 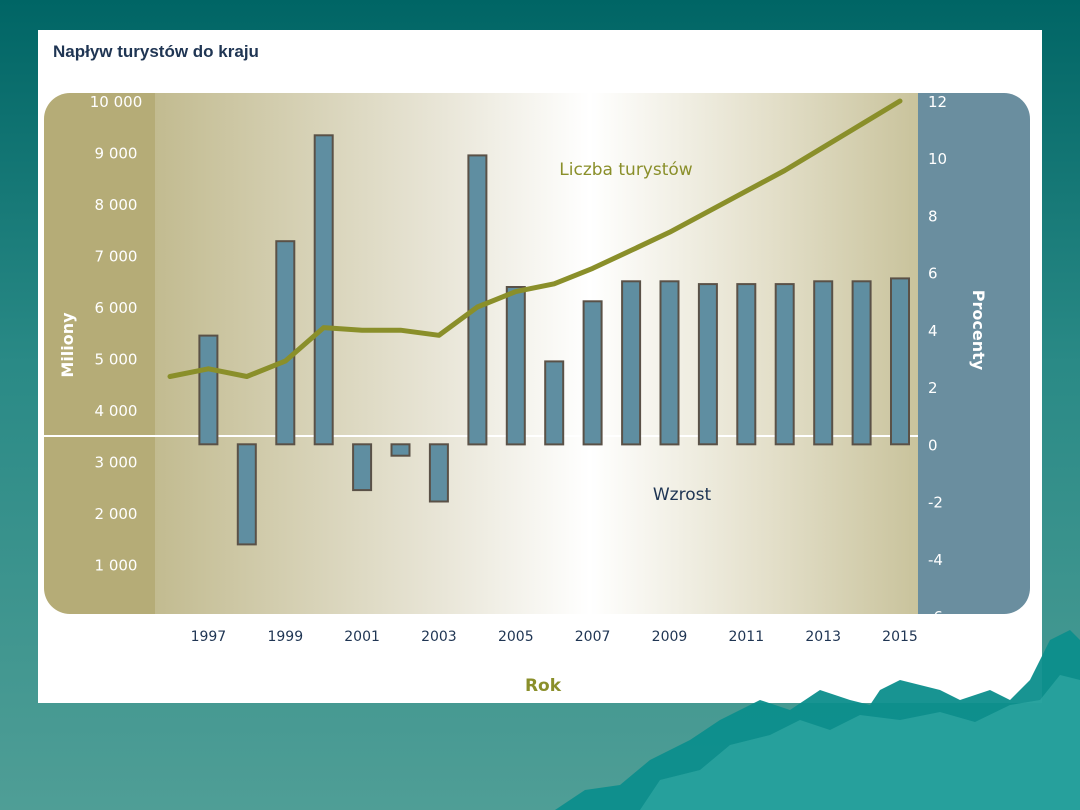 What do you see at coordinates (116, 411) in the screenshot?
I see `left-tick-label: 4 000` at bounding box center [116, 411].